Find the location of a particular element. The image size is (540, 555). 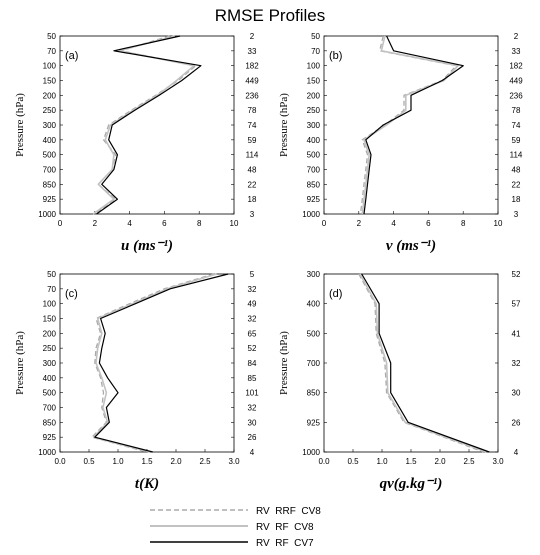

panel-label: (d) is located at coordinates (335, 294).